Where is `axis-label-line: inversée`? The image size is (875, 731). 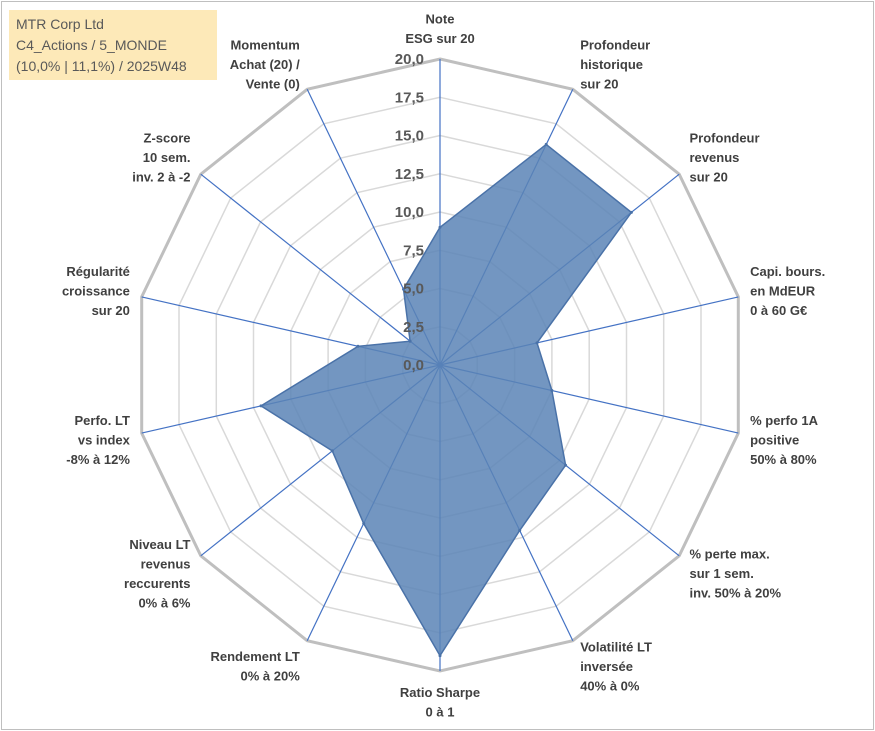 axis-label-line: inversée is located at coordinates (606, 666).